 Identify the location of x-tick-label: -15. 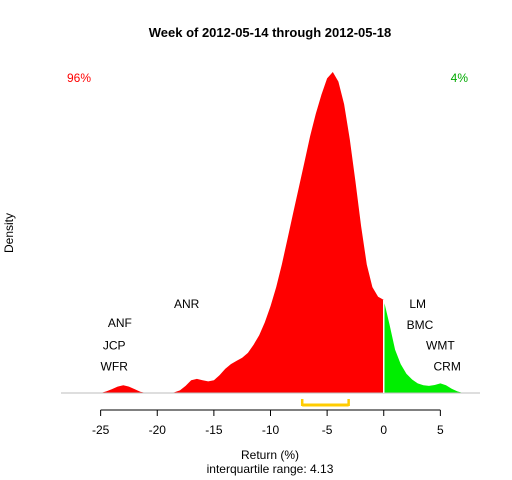
(214, 430).